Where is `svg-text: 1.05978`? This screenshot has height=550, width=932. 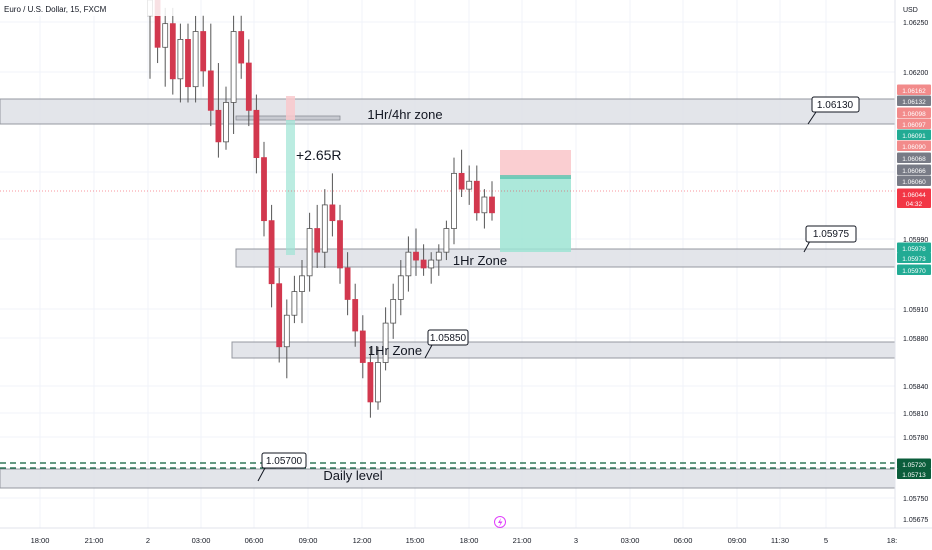
svg-text: 1.05978 is located at coordinates (914, 249).